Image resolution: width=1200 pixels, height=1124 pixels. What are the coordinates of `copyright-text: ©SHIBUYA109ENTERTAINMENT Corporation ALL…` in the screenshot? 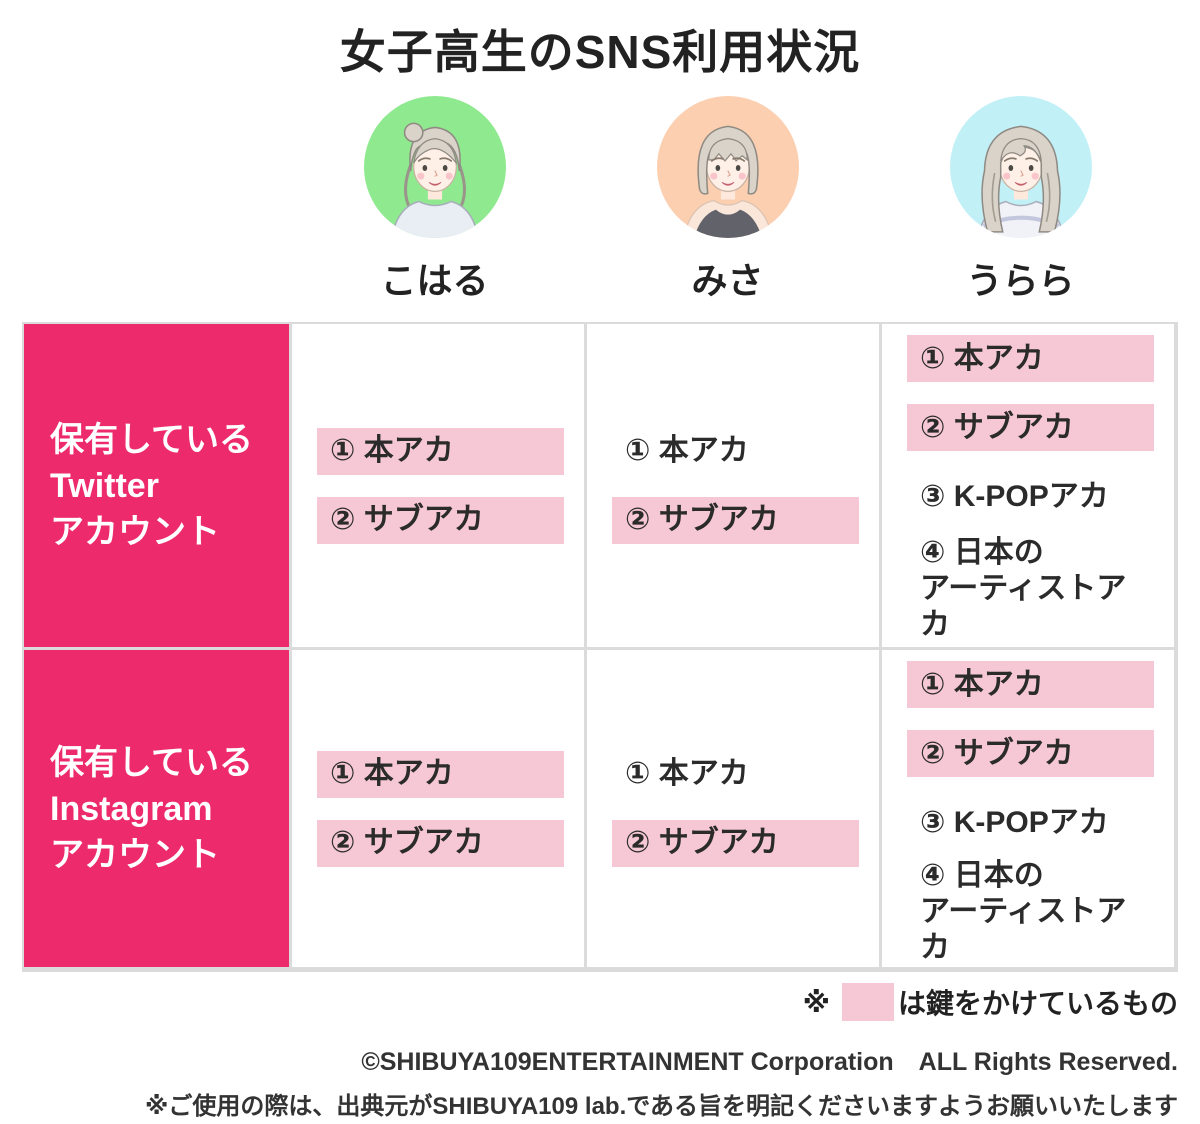 It's located at (769, 1062).